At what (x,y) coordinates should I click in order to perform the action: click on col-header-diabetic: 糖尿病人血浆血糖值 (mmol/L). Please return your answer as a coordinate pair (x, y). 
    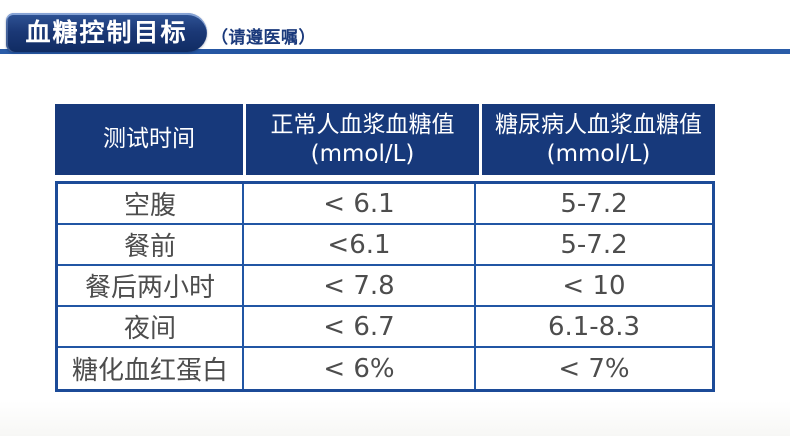
    Looking at the image, I should click on (598, 139).